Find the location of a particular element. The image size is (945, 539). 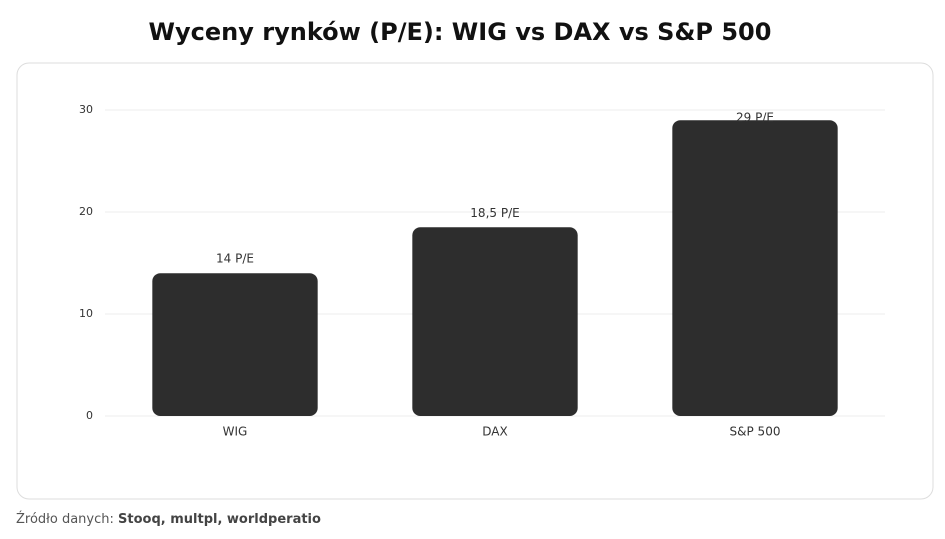

x-tick-label: DAX is located at coordinates (494, 432).